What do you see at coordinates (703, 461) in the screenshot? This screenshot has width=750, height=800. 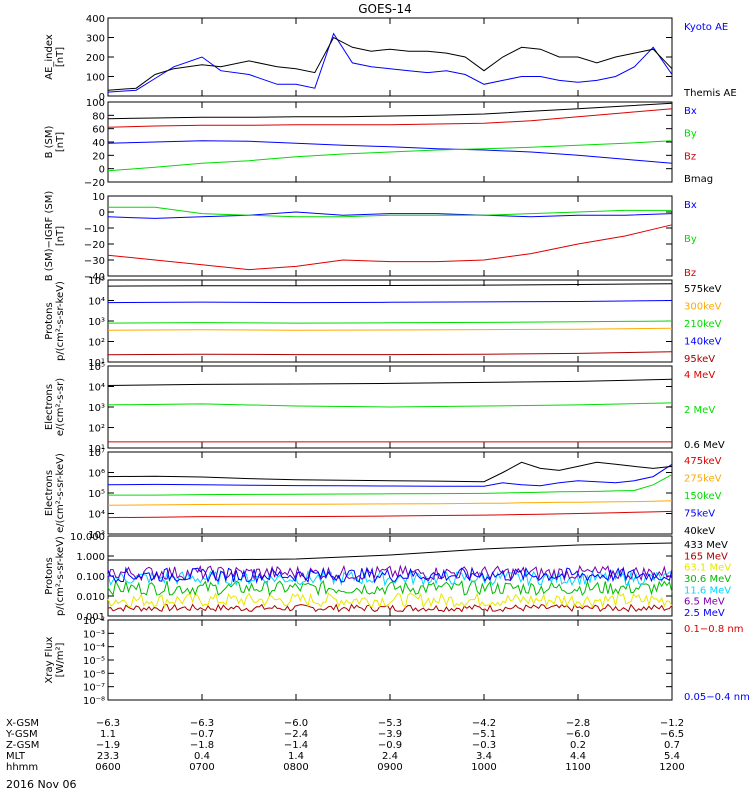 I see `legend-label: 475keV` at bounding box center [703, 461].